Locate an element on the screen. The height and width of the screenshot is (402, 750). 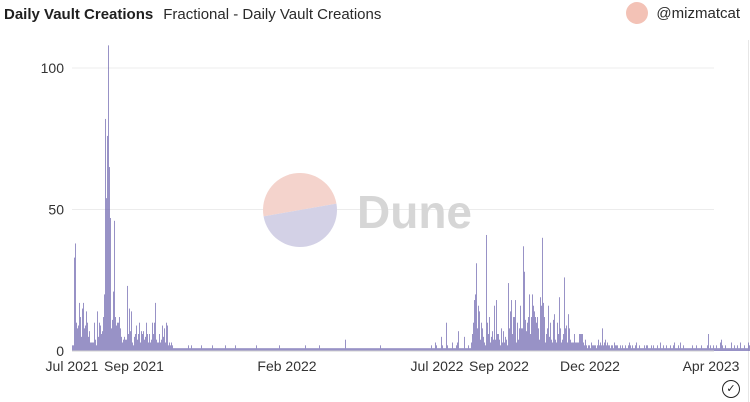
check-circle-icon: ✓ is located at coordinates (731, 389).